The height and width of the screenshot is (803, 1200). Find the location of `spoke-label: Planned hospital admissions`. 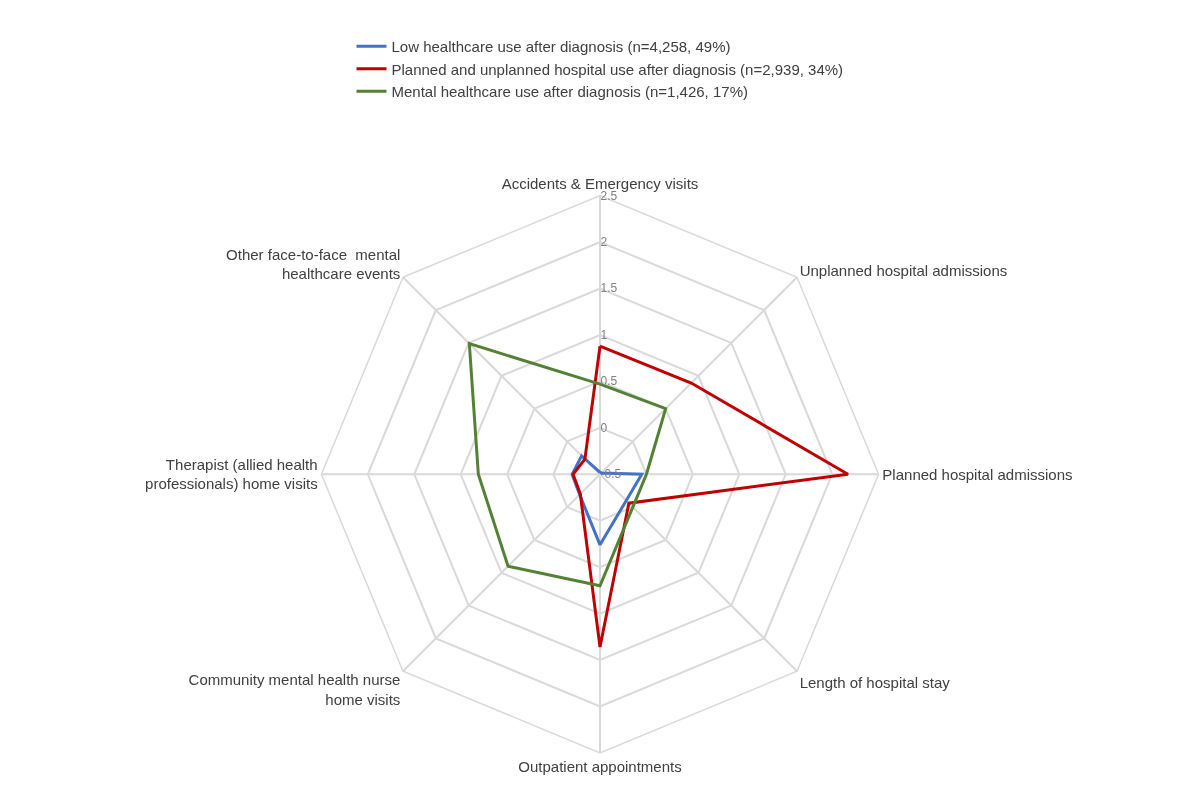

spoke-label: Planned hospital admissions is located at coordinates (977, 474).